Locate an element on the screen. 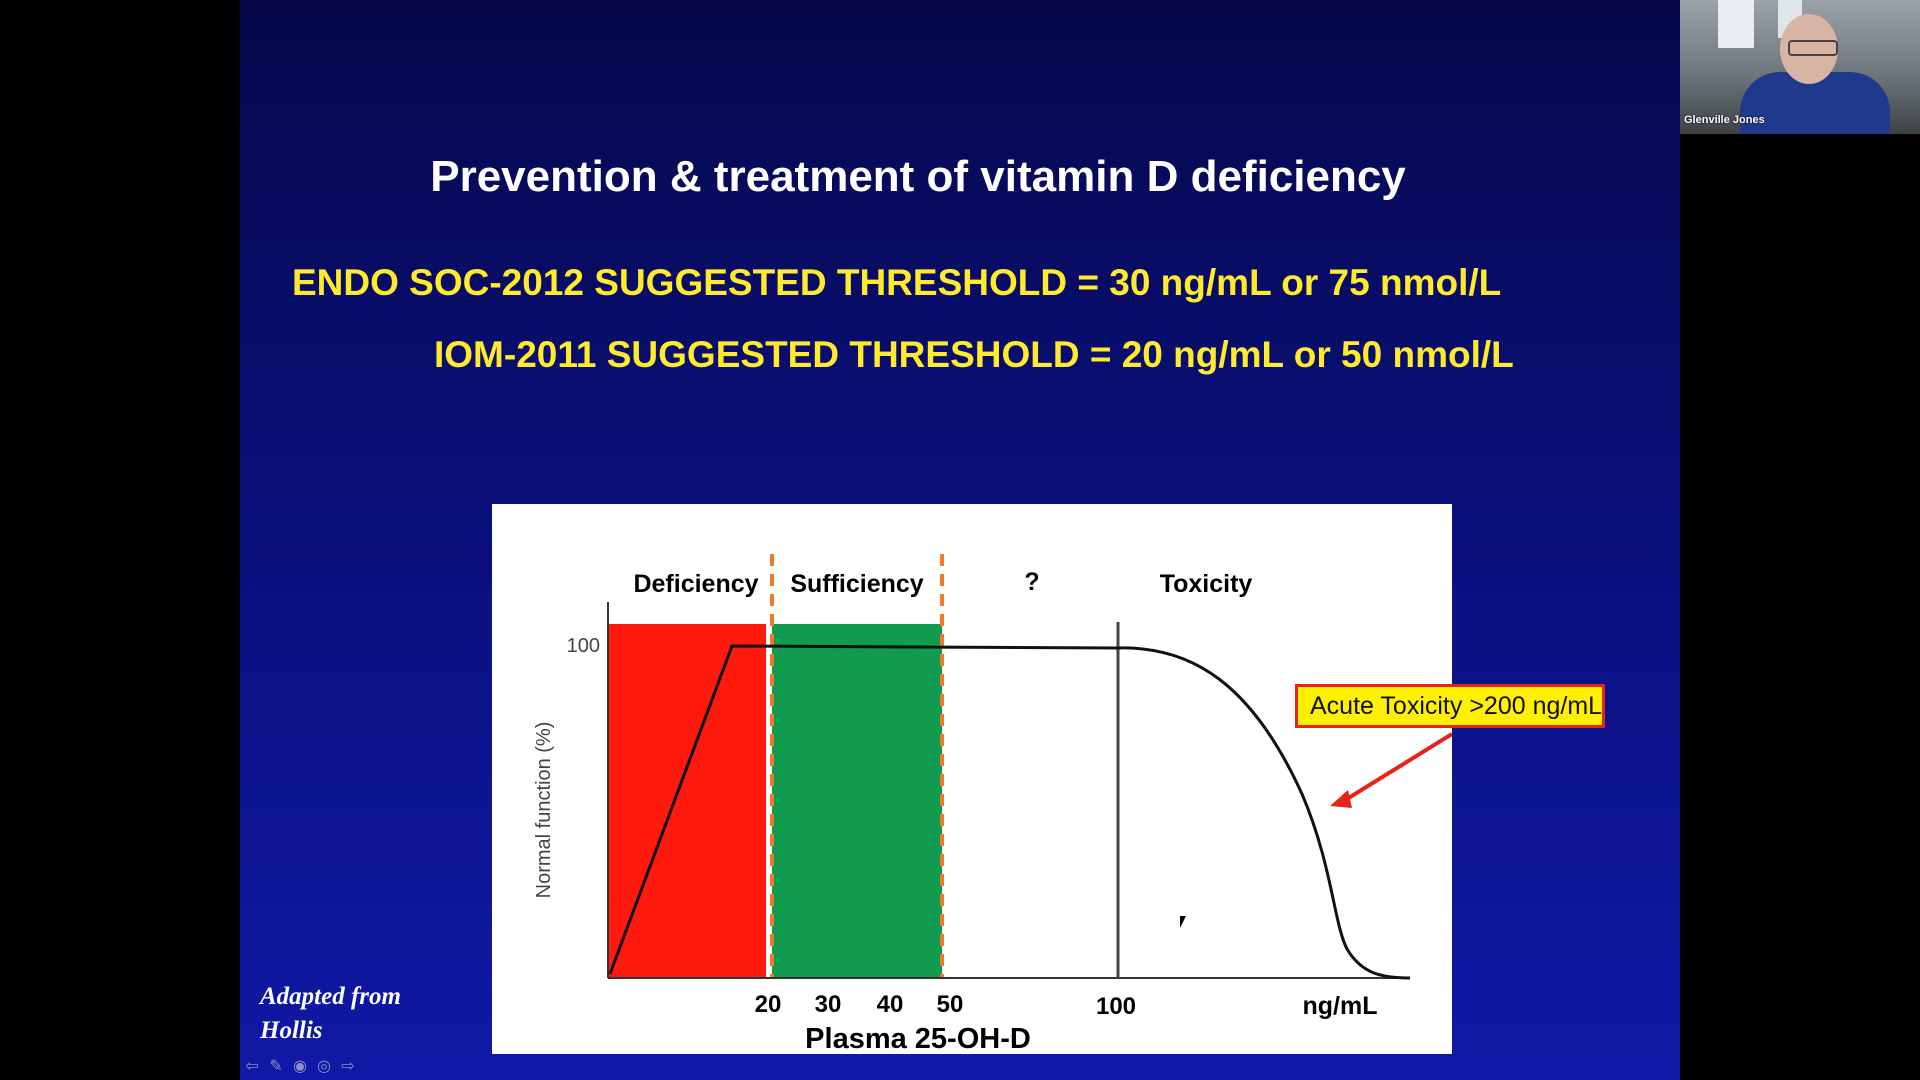 The height and width of the screenshot is (1080, 1920). more-circle-icon: ◎ is located at coordinates (324, 1065).